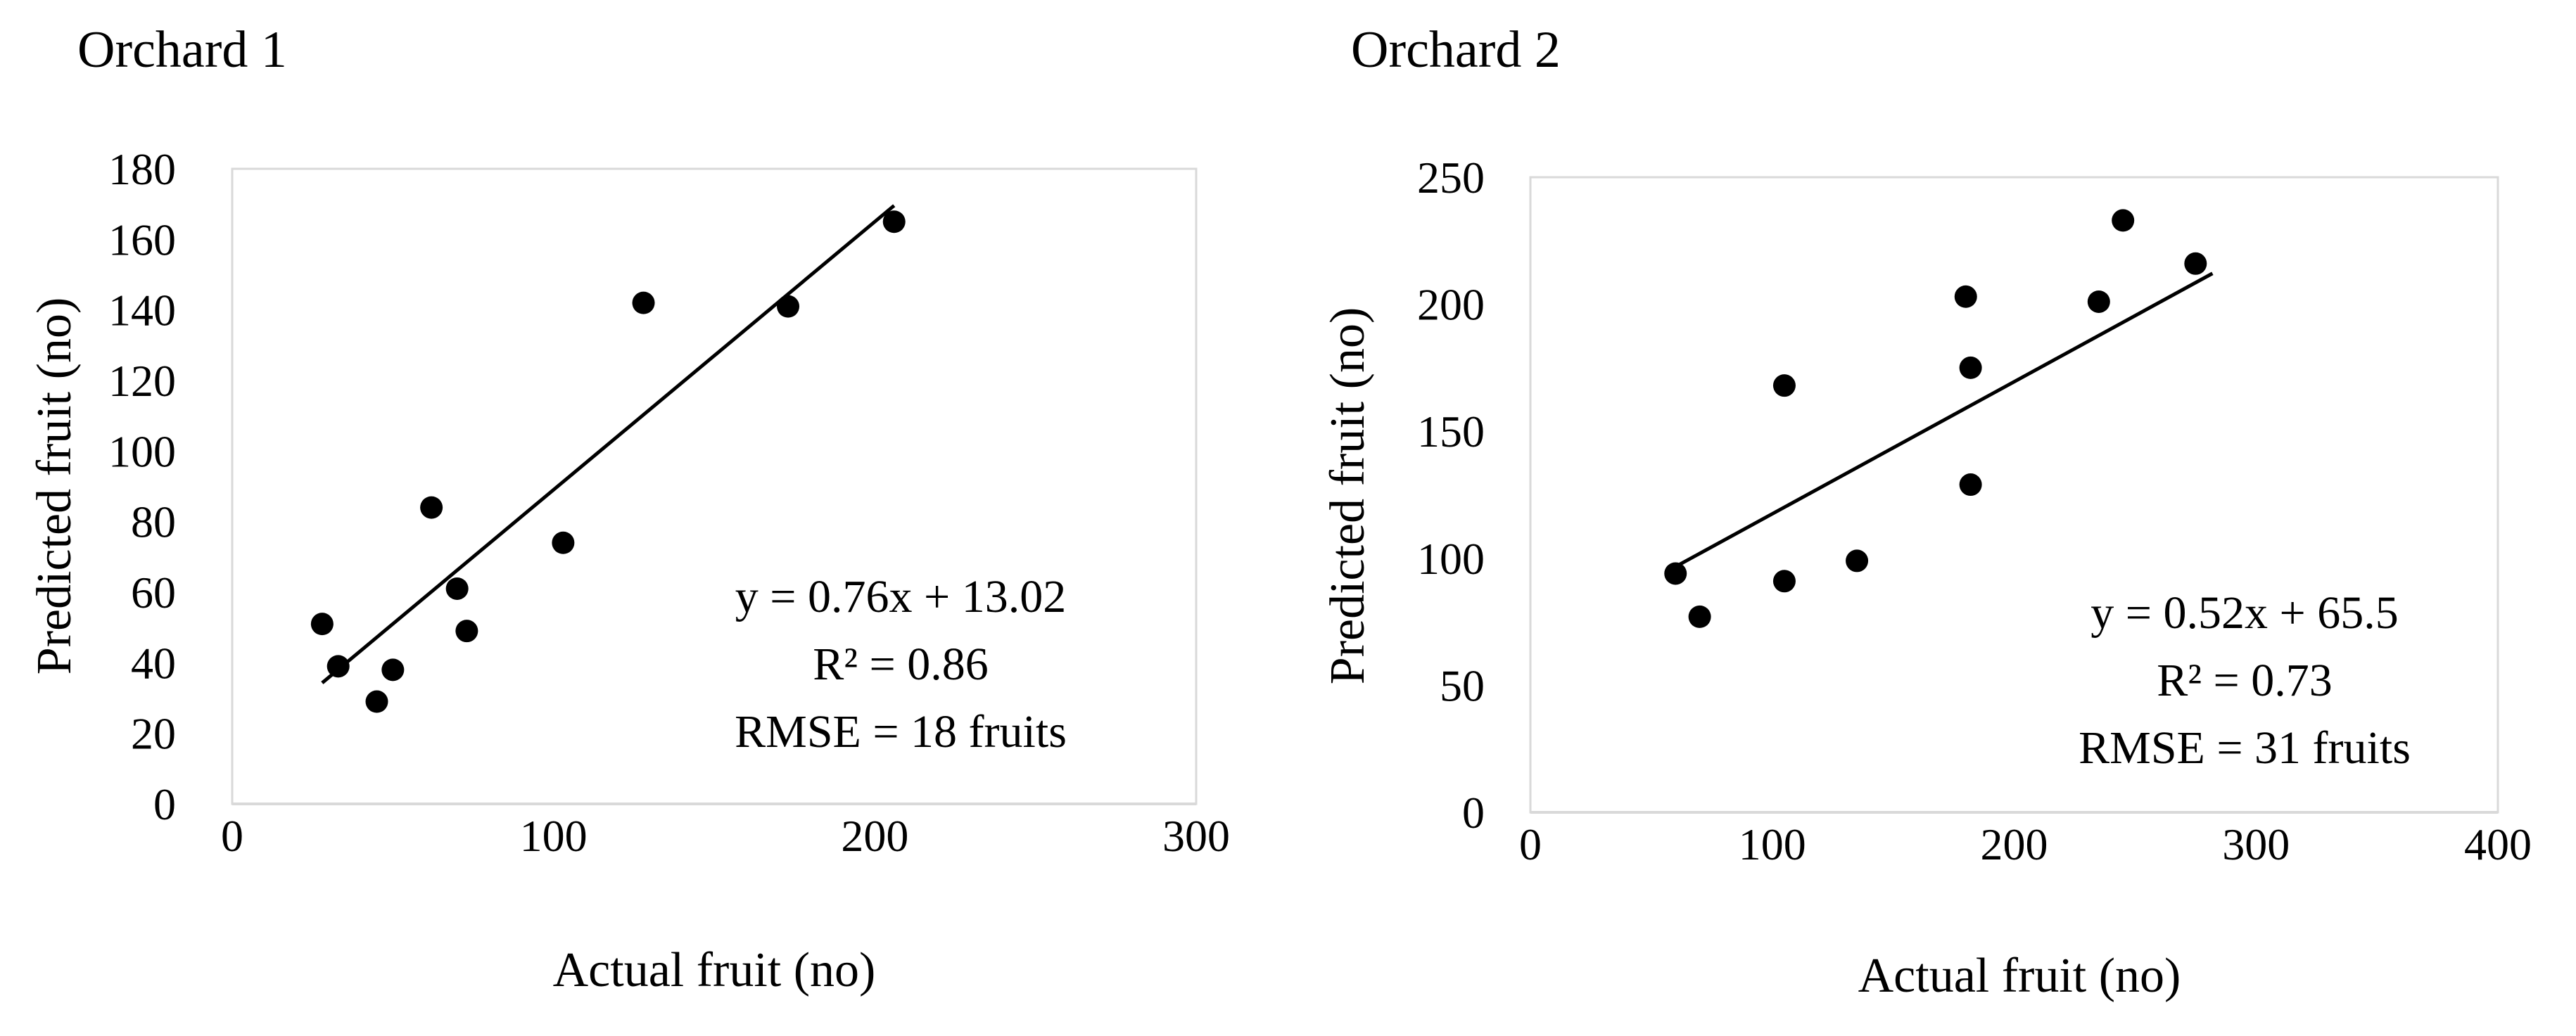 Image resolution: width=2576 pixels, height=1036 pixels. I want to click on y-tick-label: 50, so click(1462, 685).